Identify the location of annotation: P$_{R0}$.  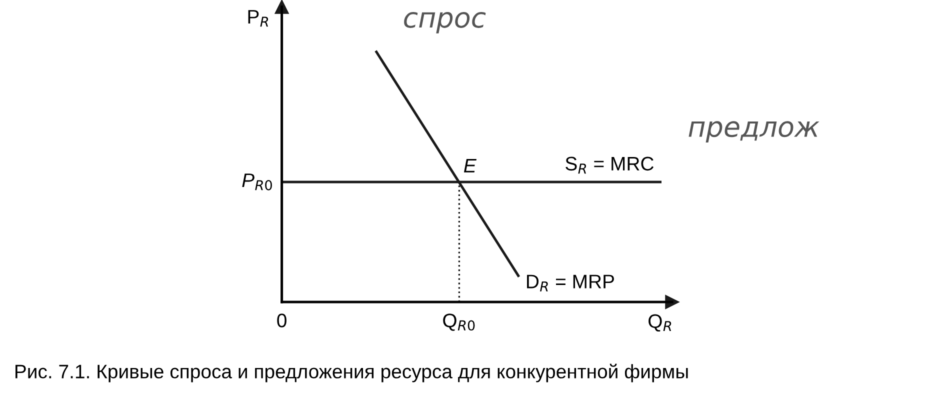
(257, 182).